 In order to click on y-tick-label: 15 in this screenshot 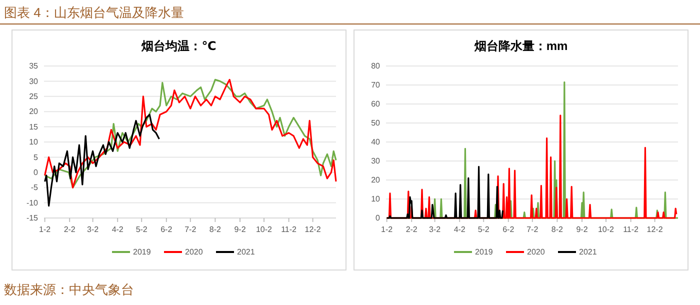, I will do `click(34, 127)`.